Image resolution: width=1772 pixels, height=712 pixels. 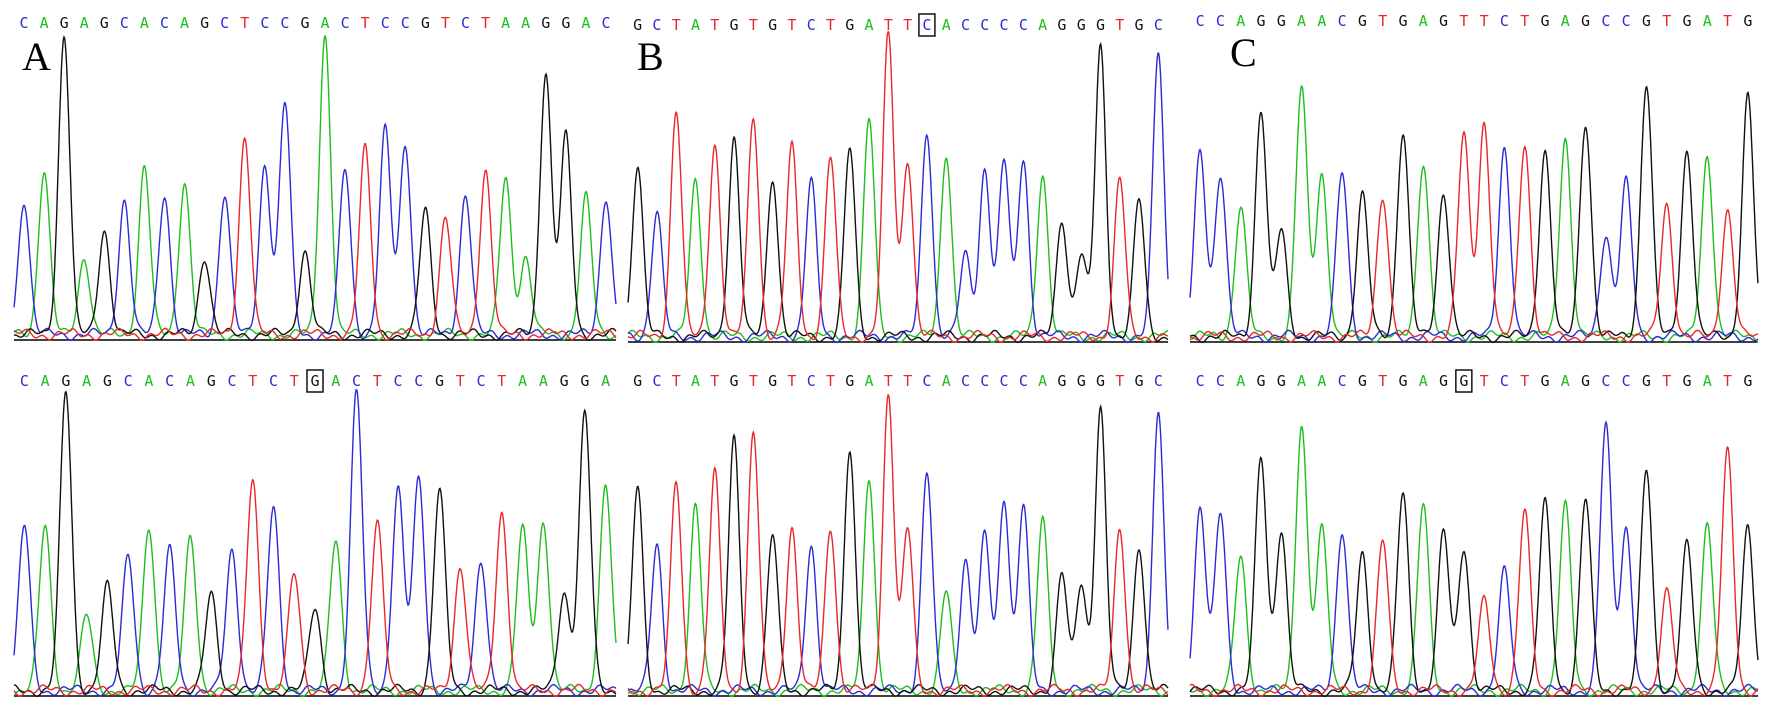 What do you see at coordinates (650, 56) in the screenshot?
I see `panel-label-b: B` at bounding box center [650, 56].